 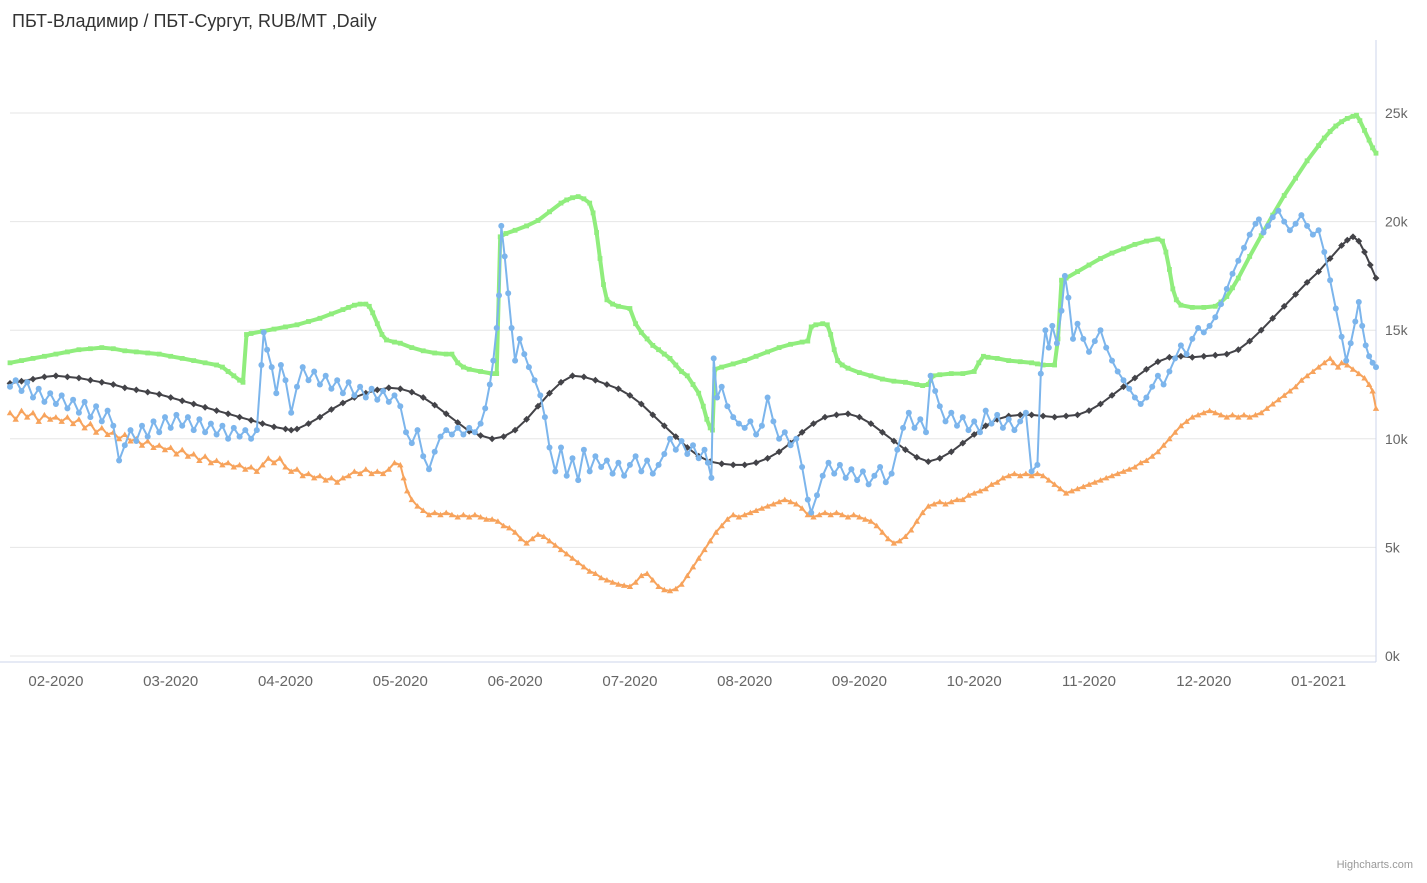 What do you see at coordinates (515, 681) in the screenshot?
I see `x-axis-label: 06-2020` at bounding box center [515, 681].